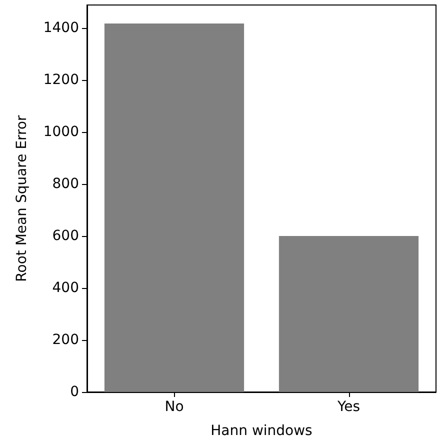  What do you see at coordinates (65, 184) in the screenshot?
I see `y-tick-label: 800` at bounding box center [65, 184].